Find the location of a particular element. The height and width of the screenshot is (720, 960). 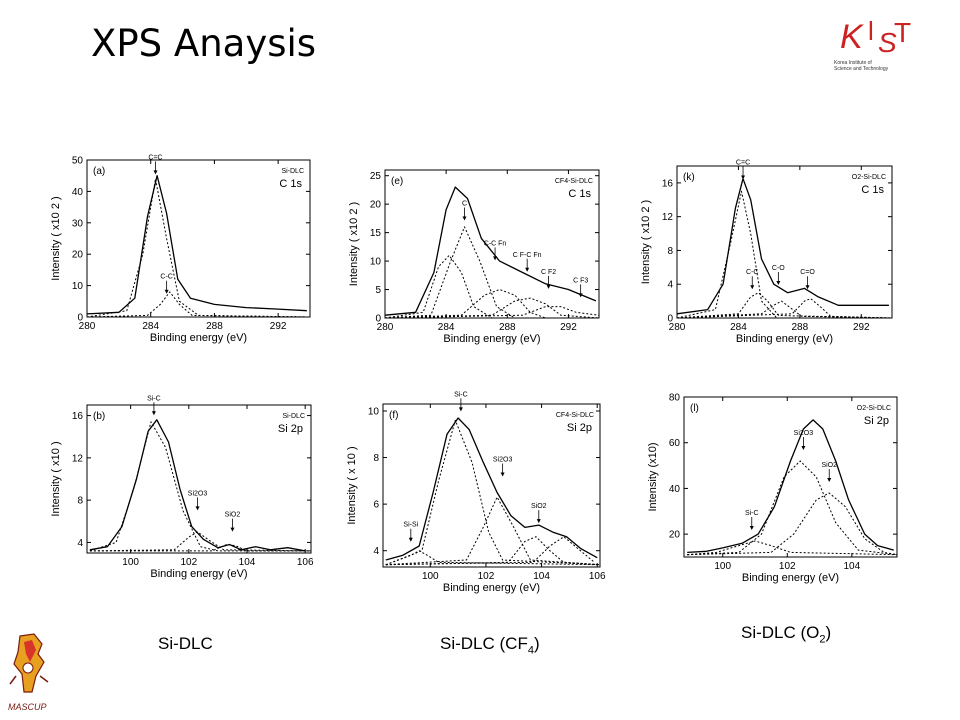

panel-label: (b) is located at coordinates (99, 416).